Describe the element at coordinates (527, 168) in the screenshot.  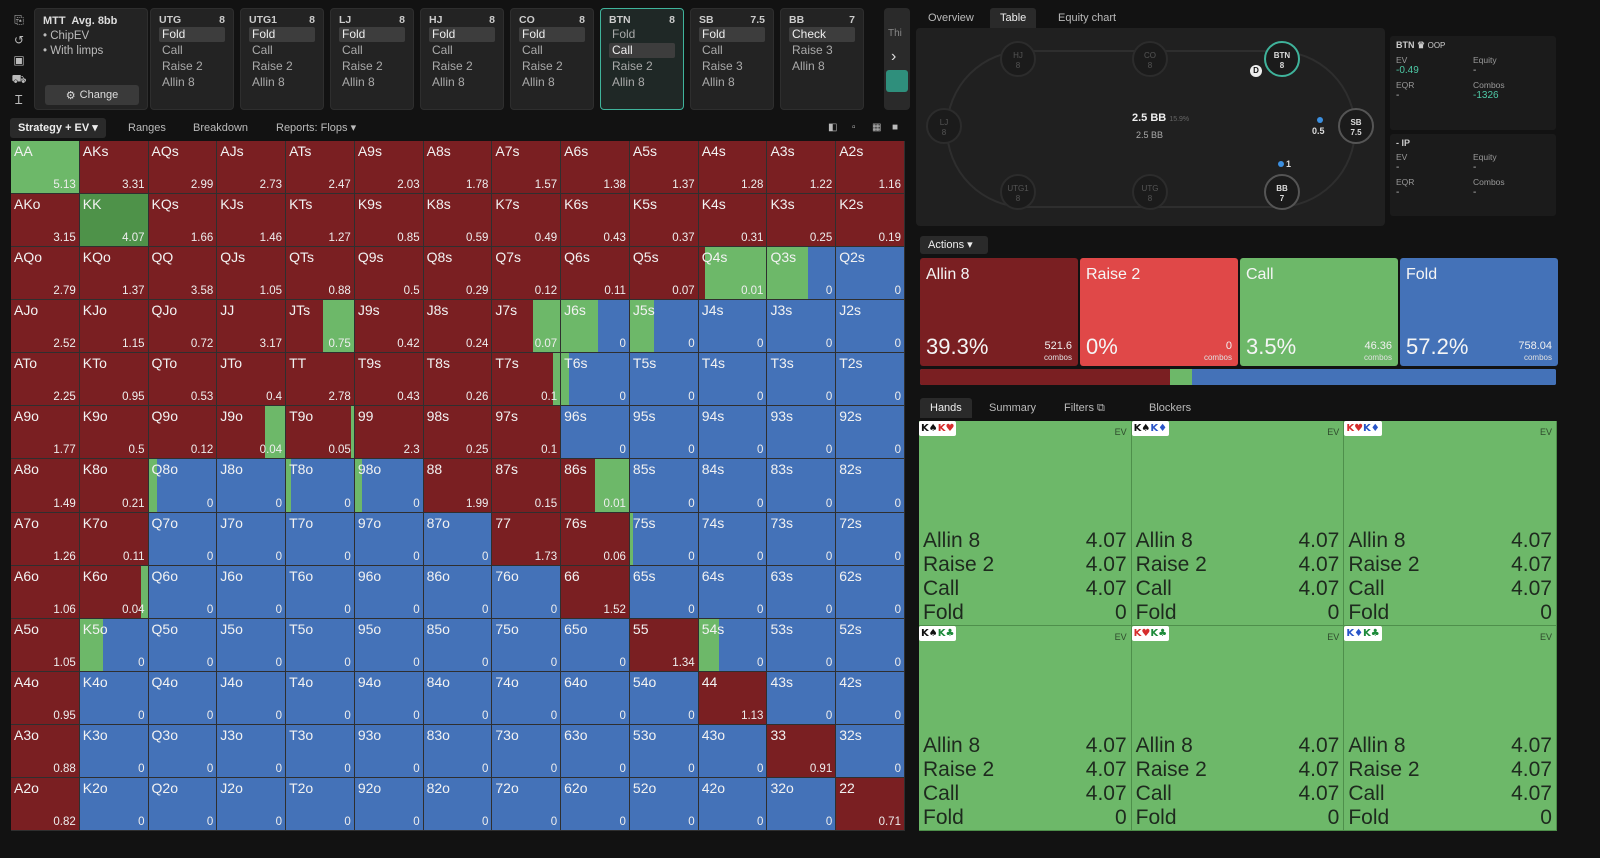
I see `range-cell: A7s 1.57` at that location.